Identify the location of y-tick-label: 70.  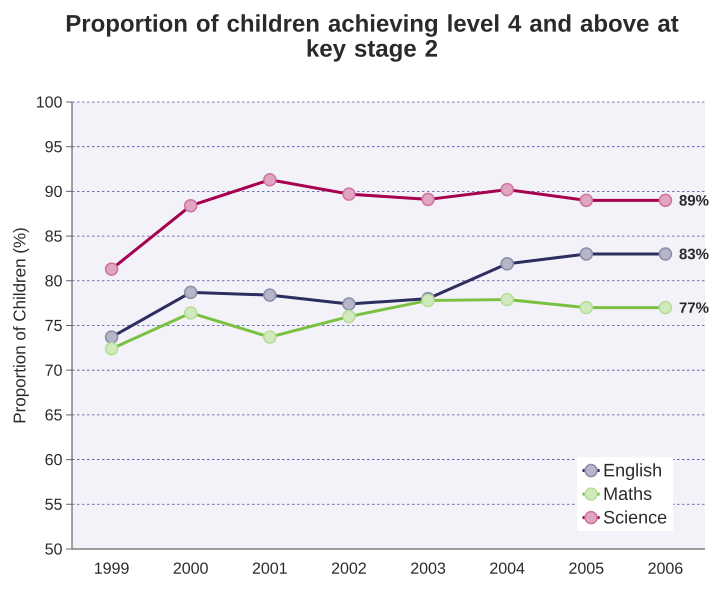
(53, 370).